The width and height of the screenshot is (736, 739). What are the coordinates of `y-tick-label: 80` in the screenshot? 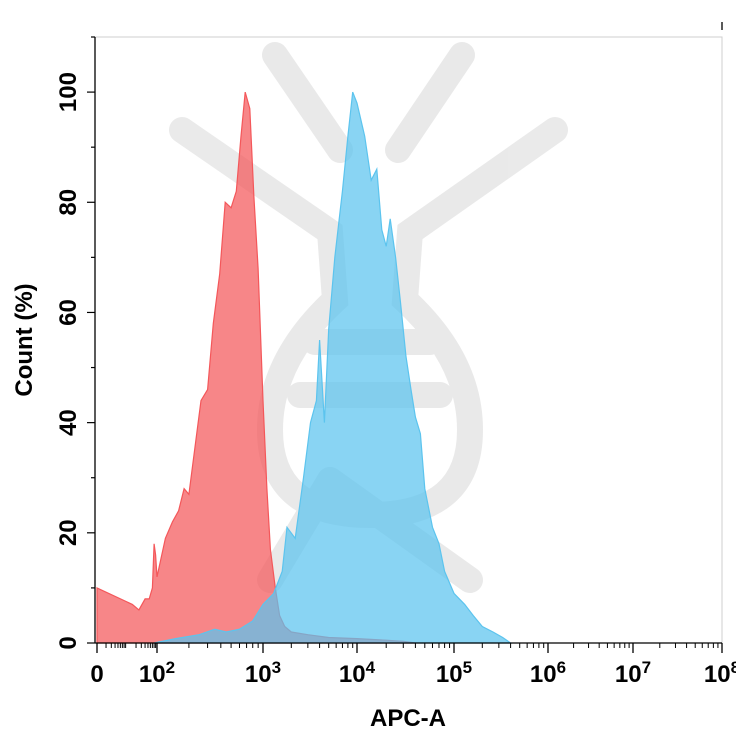 It's located at (68, 202).